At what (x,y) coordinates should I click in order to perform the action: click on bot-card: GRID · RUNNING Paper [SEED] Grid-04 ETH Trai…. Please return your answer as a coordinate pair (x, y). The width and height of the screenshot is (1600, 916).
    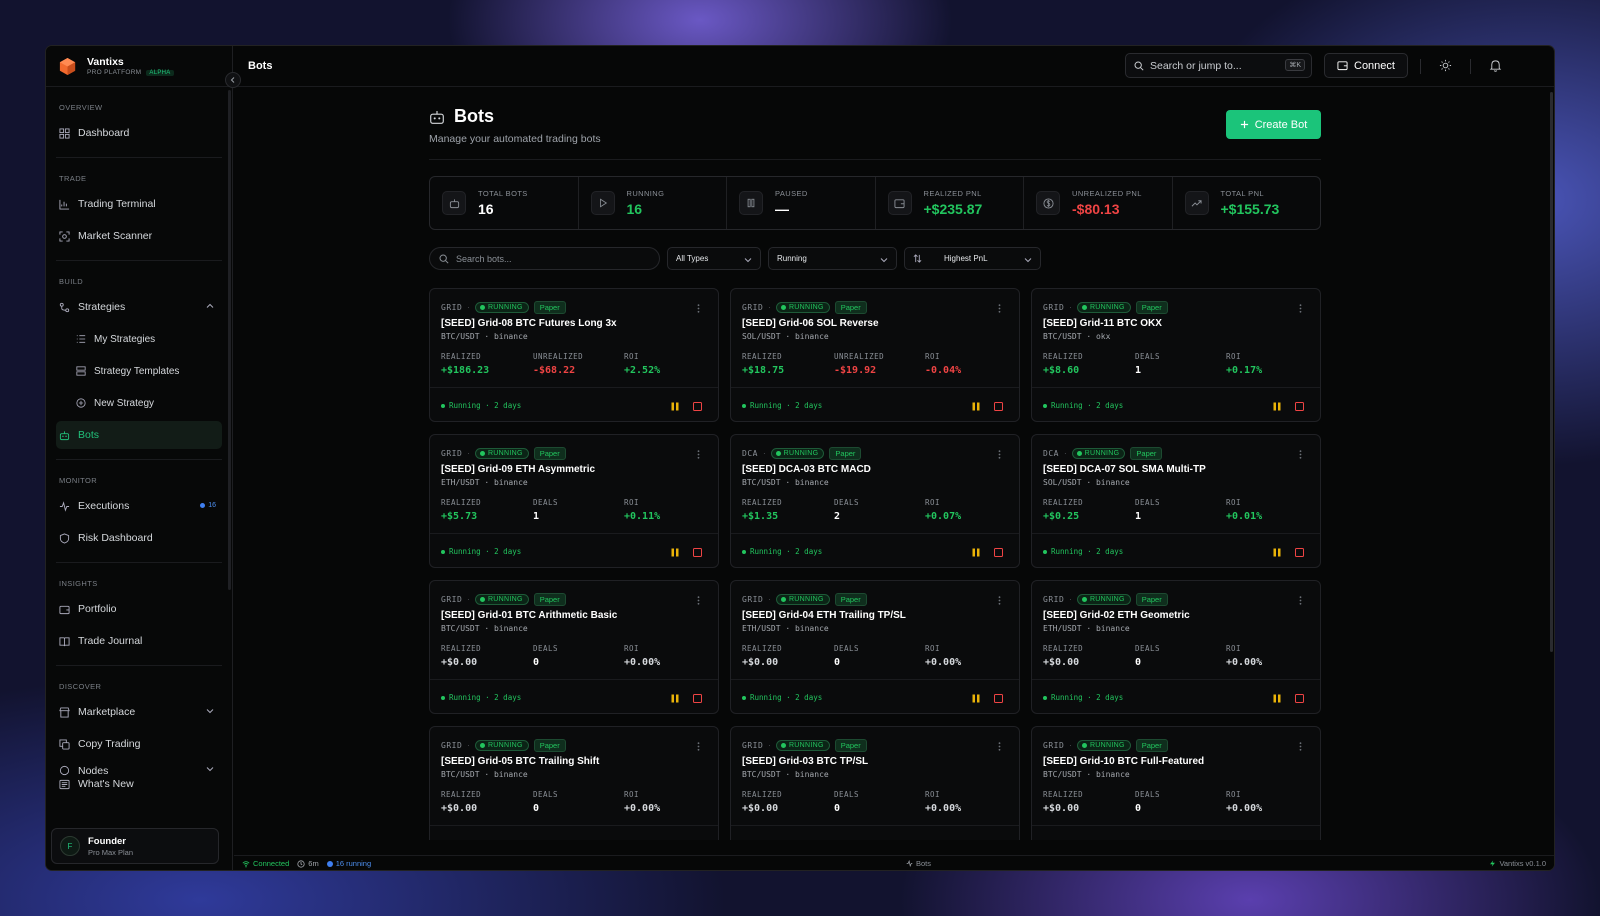
    Looking at the image, I should click on (875, 647).